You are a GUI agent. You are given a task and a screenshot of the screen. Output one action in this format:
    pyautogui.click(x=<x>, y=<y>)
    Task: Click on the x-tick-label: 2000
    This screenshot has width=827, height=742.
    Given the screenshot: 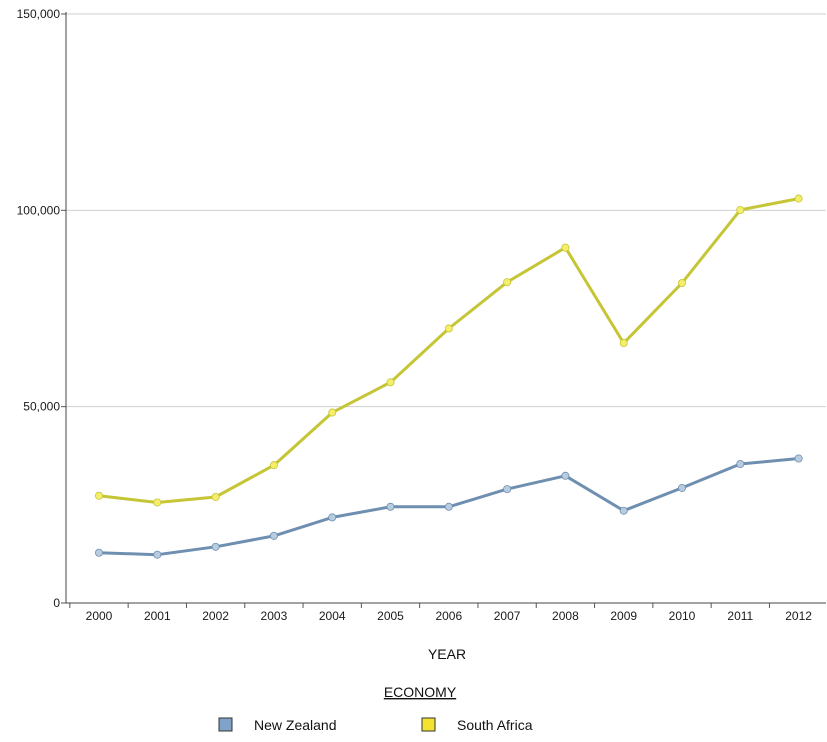 What is the action you would take?
    pyautogui.click(x=99, y=616)
    